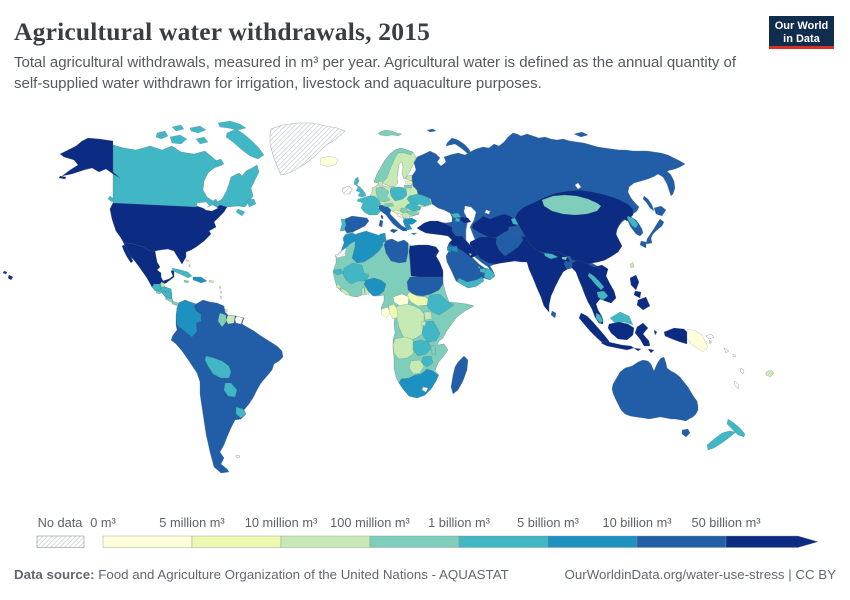 The image size is (850, 600). I want to click on svg-text: No data, so click(61, 522).